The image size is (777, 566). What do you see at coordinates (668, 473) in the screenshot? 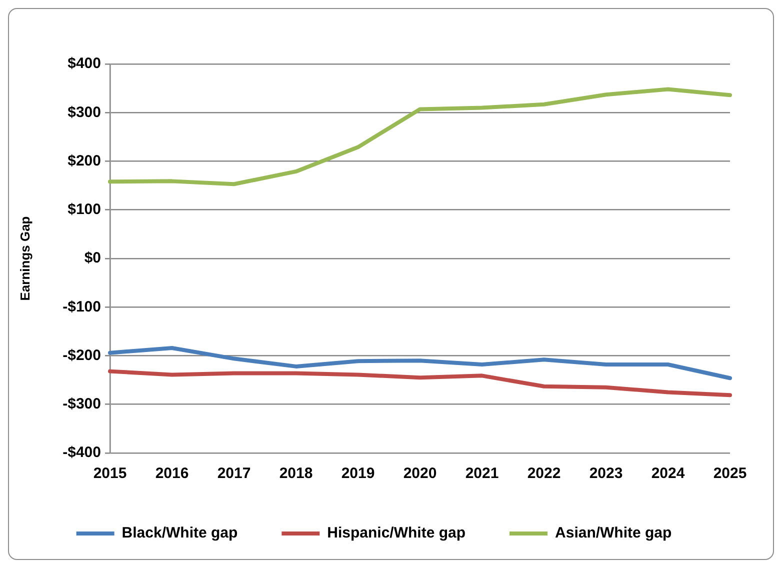
I see `x-tick-label: 2024` at bounding box center [668, 473].